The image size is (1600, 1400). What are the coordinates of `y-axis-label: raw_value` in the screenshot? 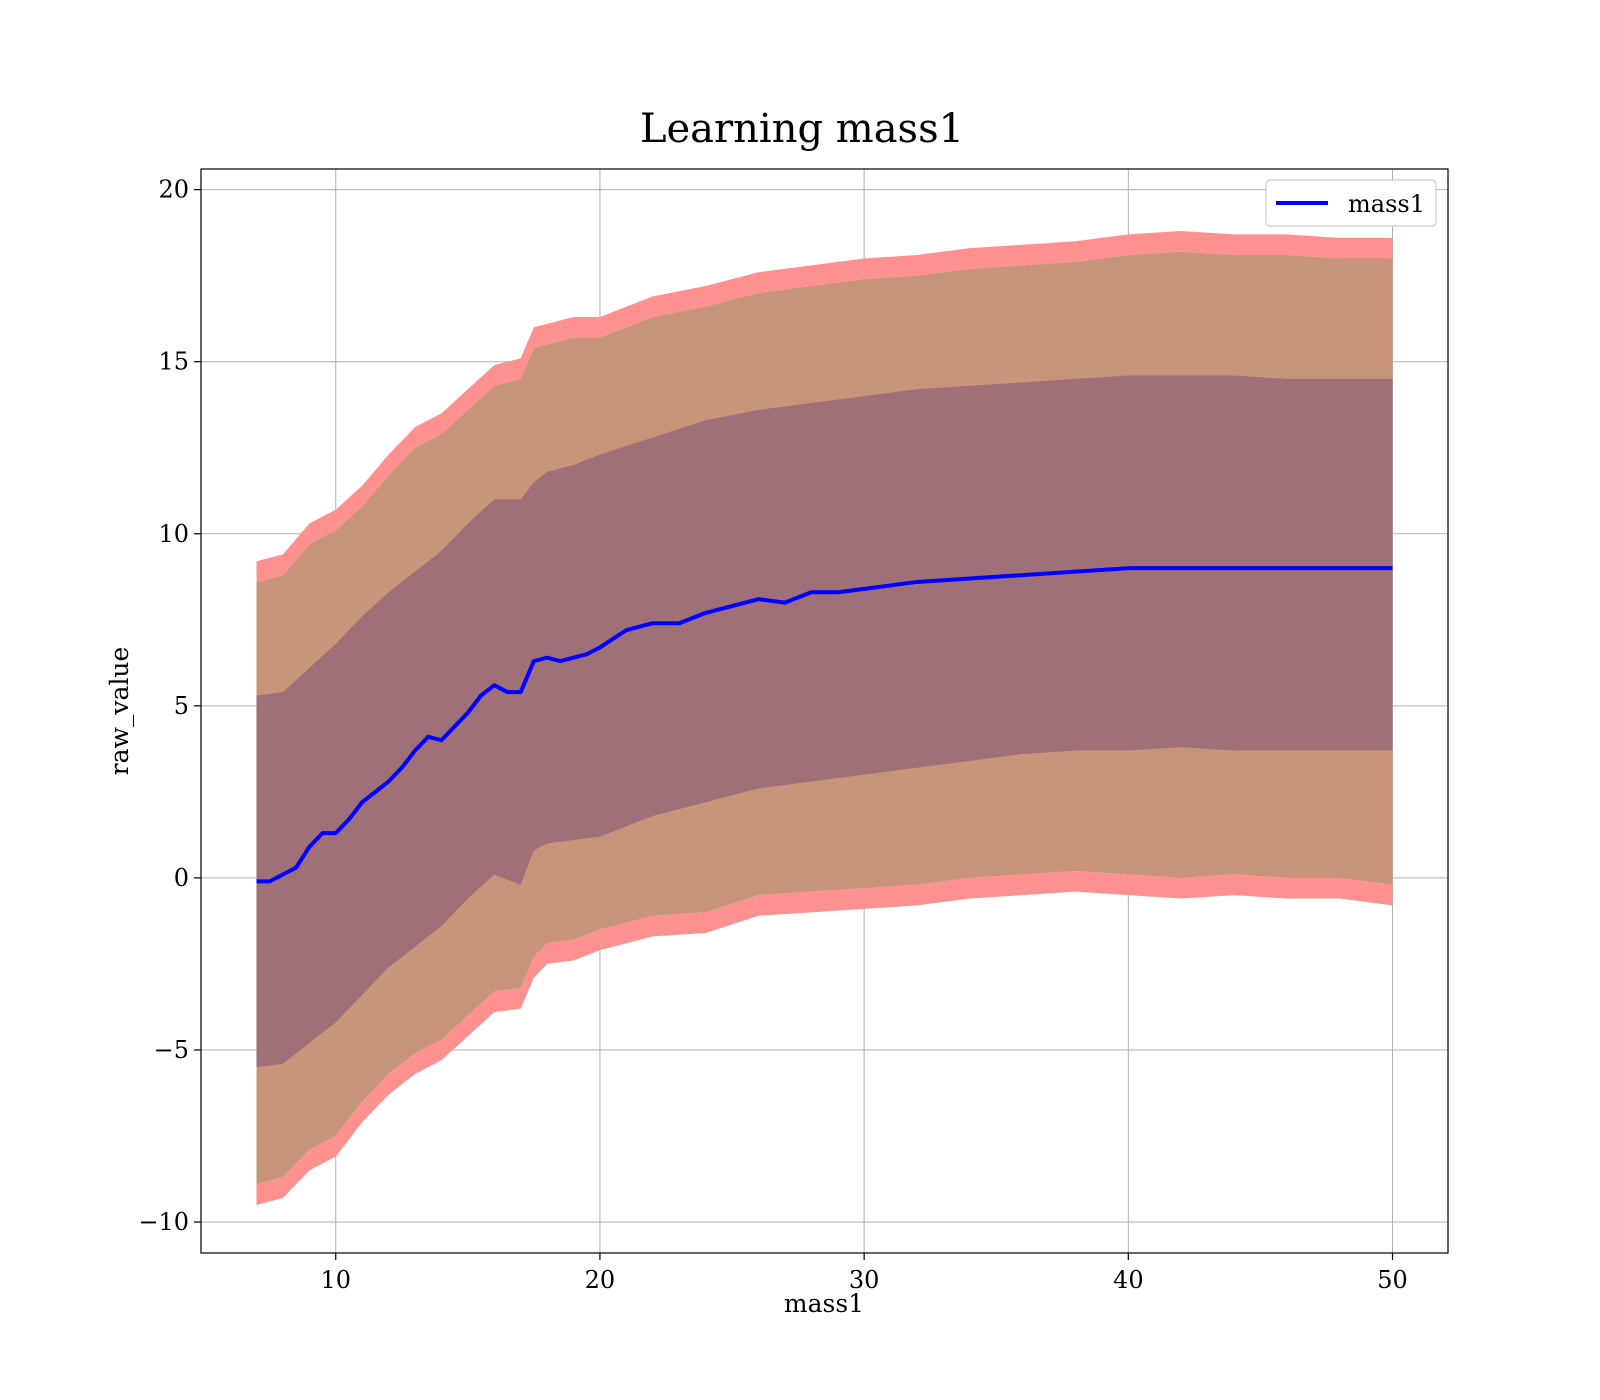 It's located at (119, 711).